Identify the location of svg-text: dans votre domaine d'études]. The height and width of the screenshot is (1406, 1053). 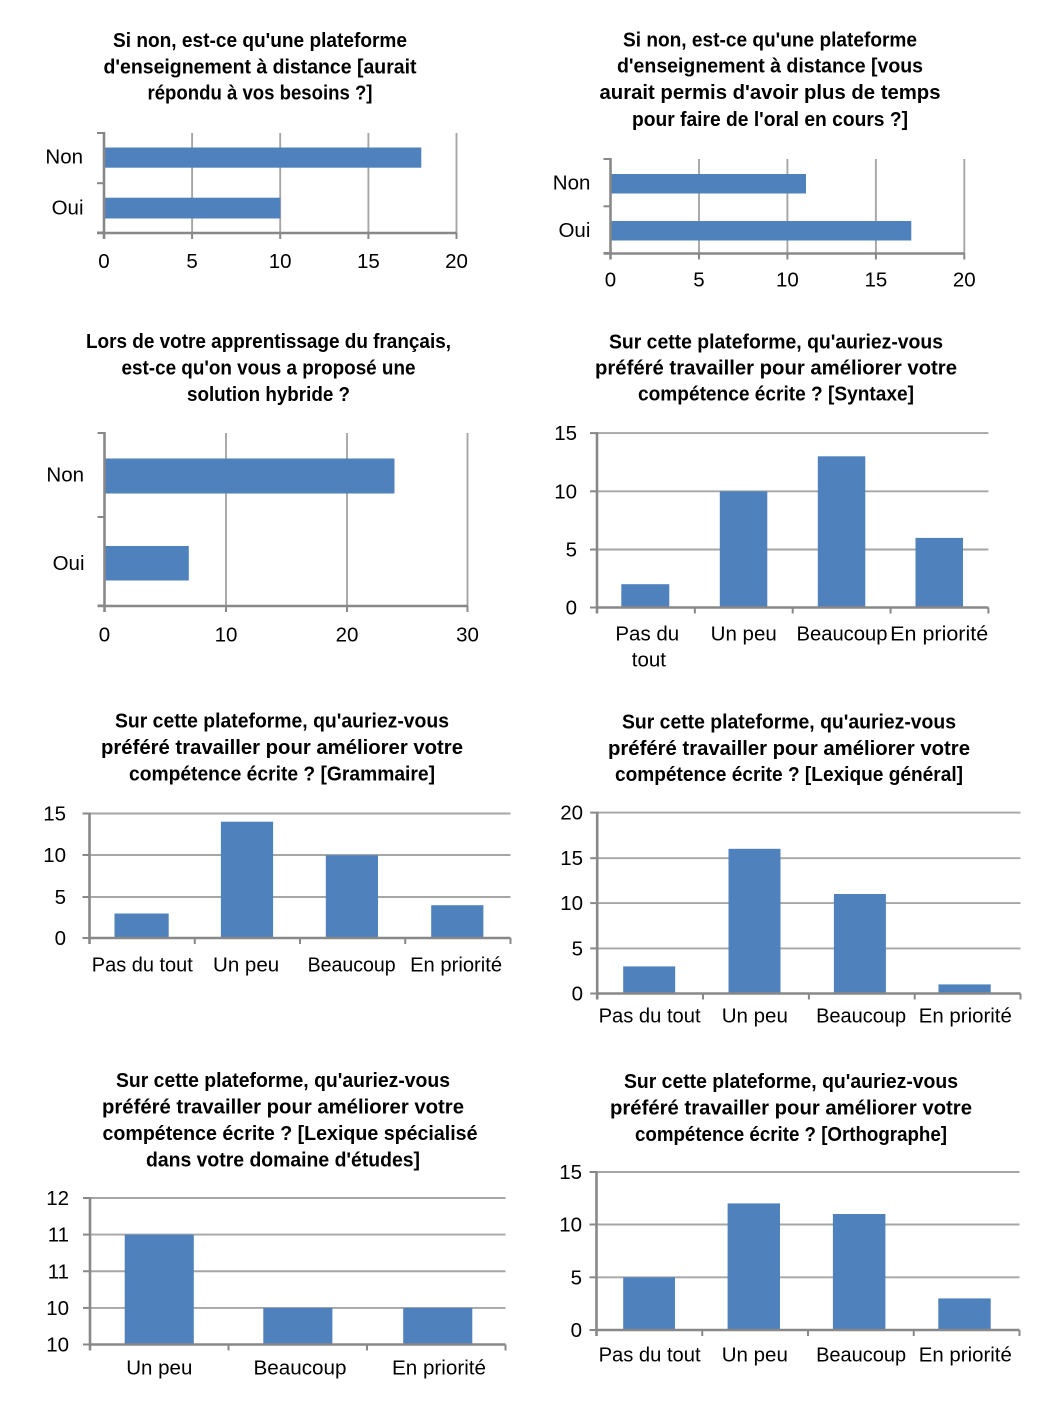
(283, 1161).